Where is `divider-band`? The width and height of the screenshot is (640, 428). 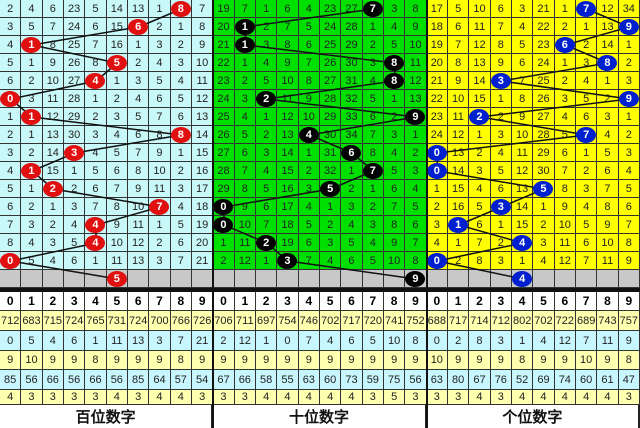 divider-band is located at coordinates (320, 290).